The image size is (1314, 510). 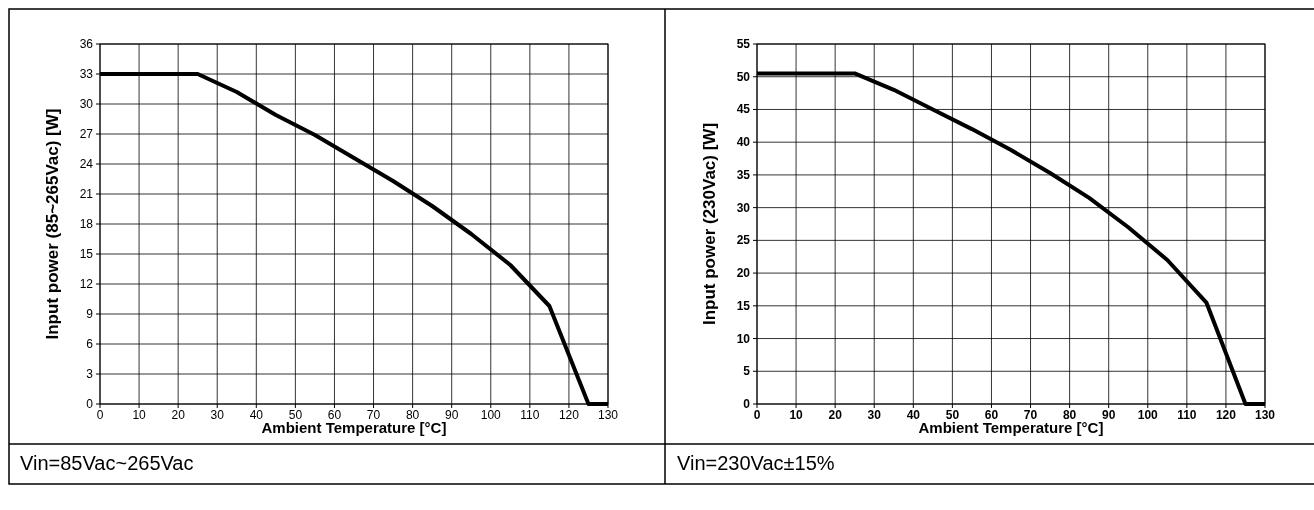 I want to click on y-tick-label: 40, so click(x=743, y=142).